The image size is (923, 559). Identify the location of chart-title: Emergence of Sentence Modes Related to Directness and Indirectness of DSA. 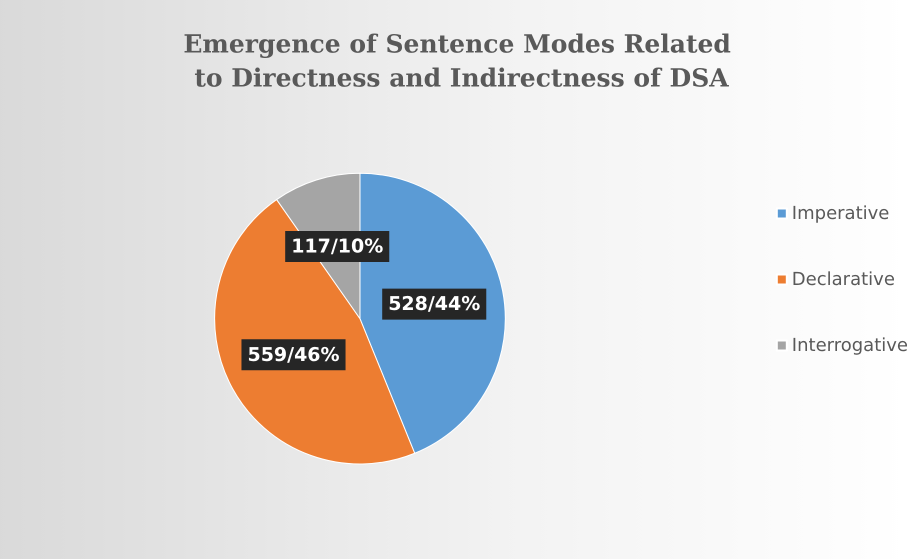
(461, 61).